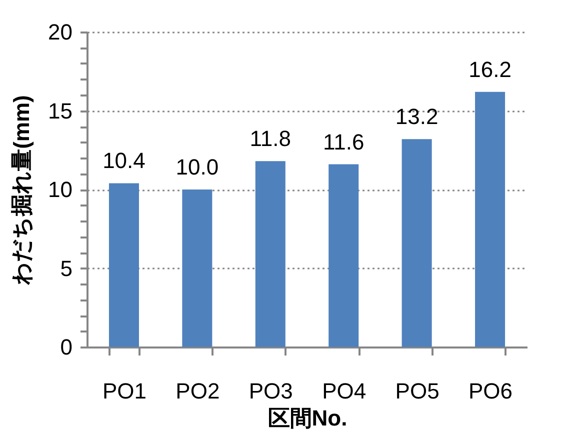 The image size is (564, 442). Describe the element at coordinates (270, 139) in the screenshot. I see `data-label: 11.8` at that location.